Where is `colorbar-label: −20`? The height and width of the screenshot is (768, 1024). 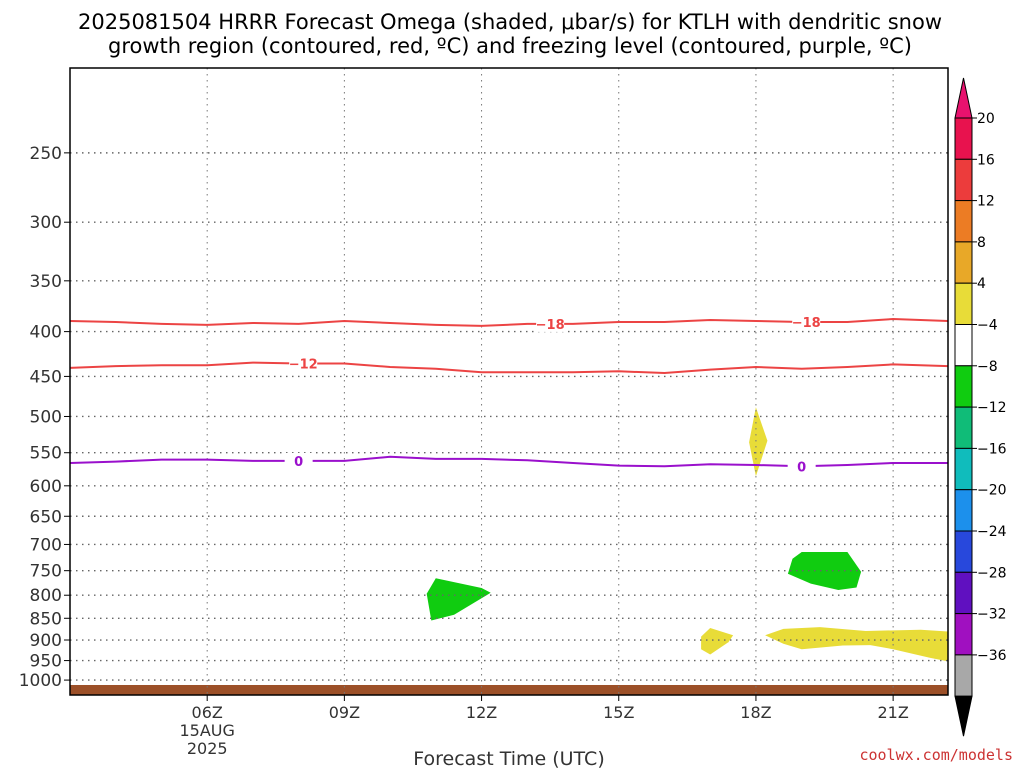 colorbar-label: −20 is located at coordinates (992, 491).